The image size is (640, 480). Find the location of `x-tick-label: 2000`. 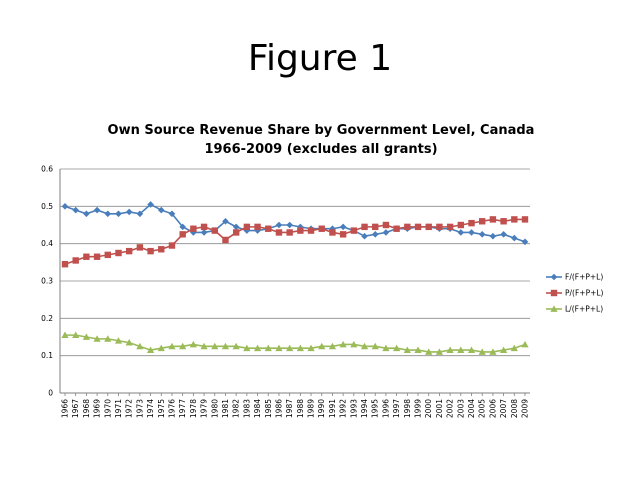

x-tick-label: 2000 is located at coordinates (428, 408).